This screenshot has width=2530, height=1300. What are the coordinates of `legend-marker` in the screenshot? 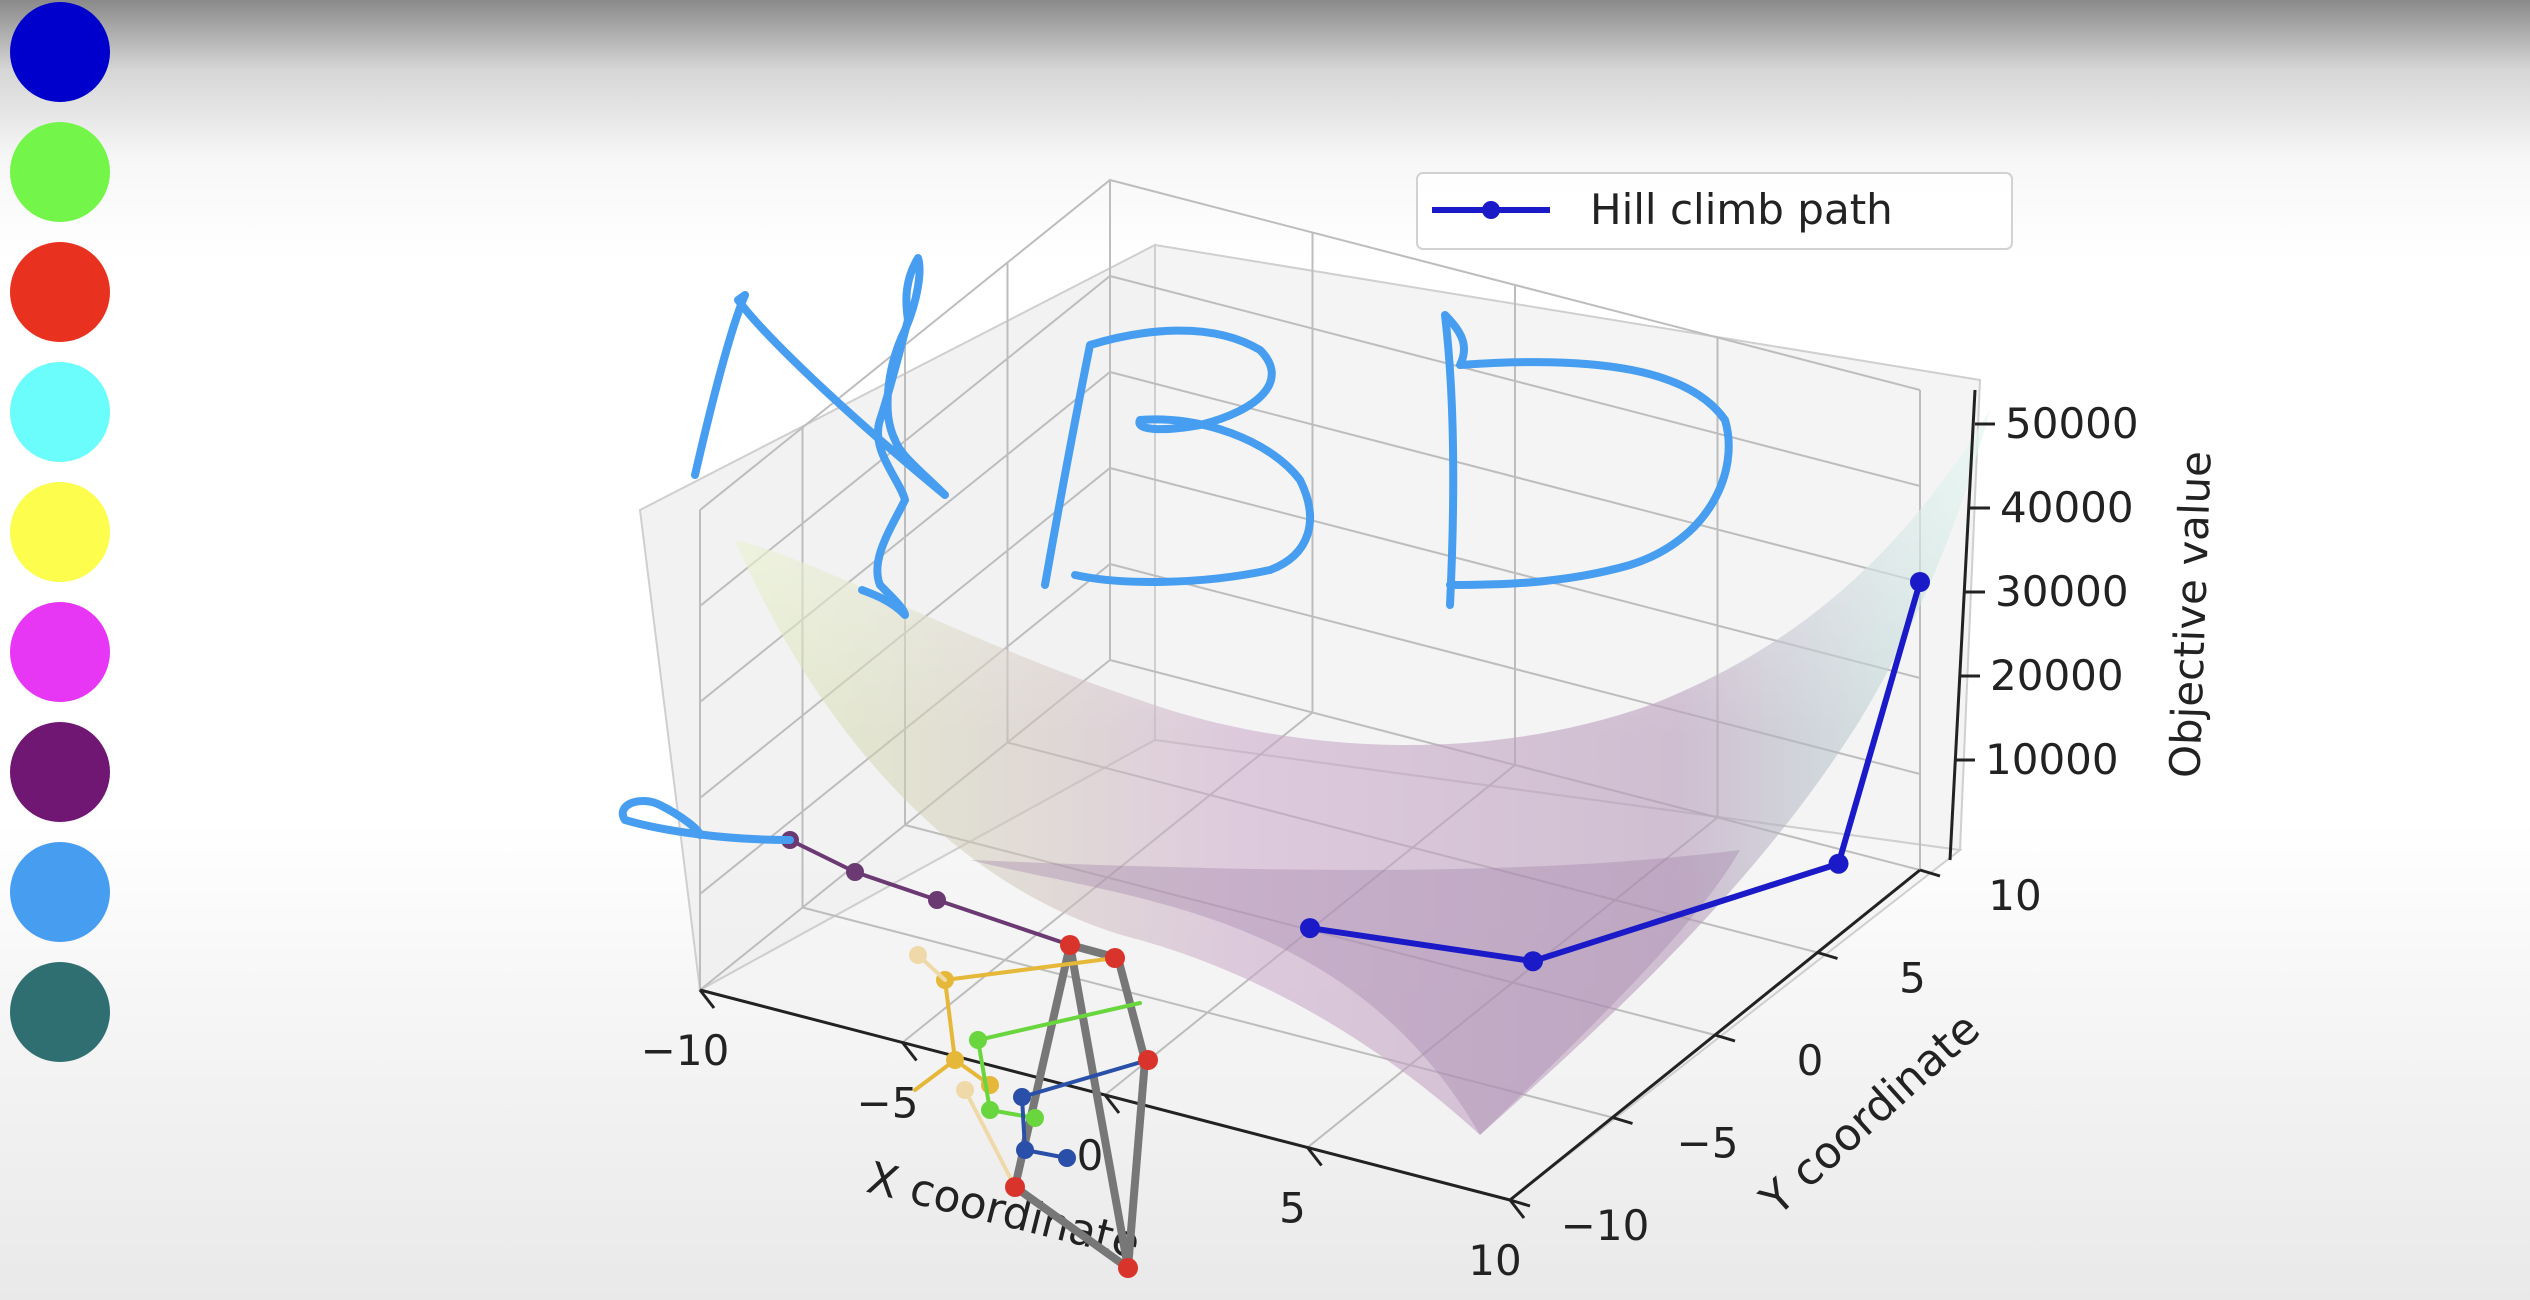 It's located at (1491, 210).